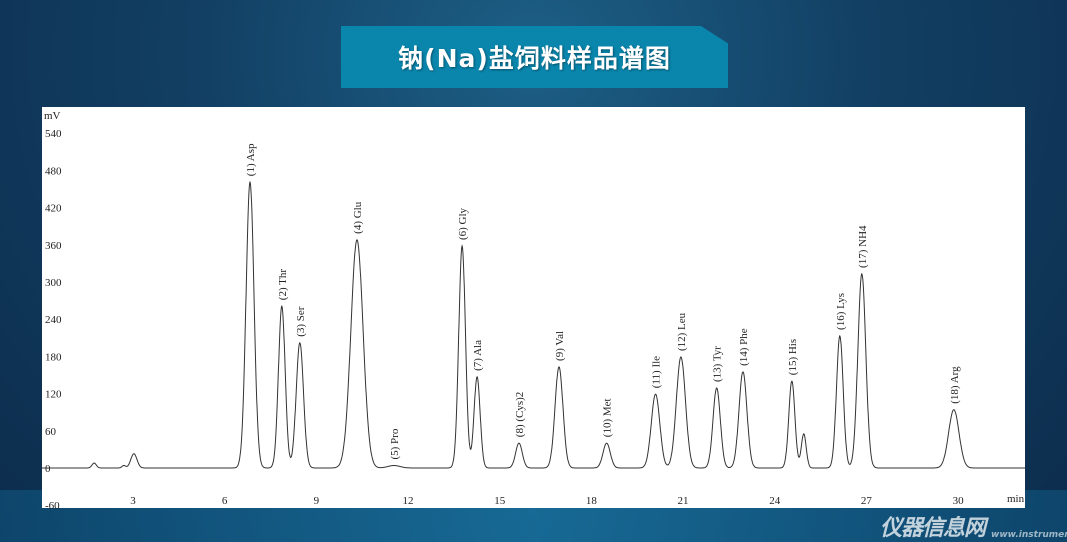 The width and height of the screenshot is (1067, 542). What do you see at coordinates (1029, 535) in the screenshot?
I see `logo-url: www.instrument.com.cn` at bounding box center [1029, 535].